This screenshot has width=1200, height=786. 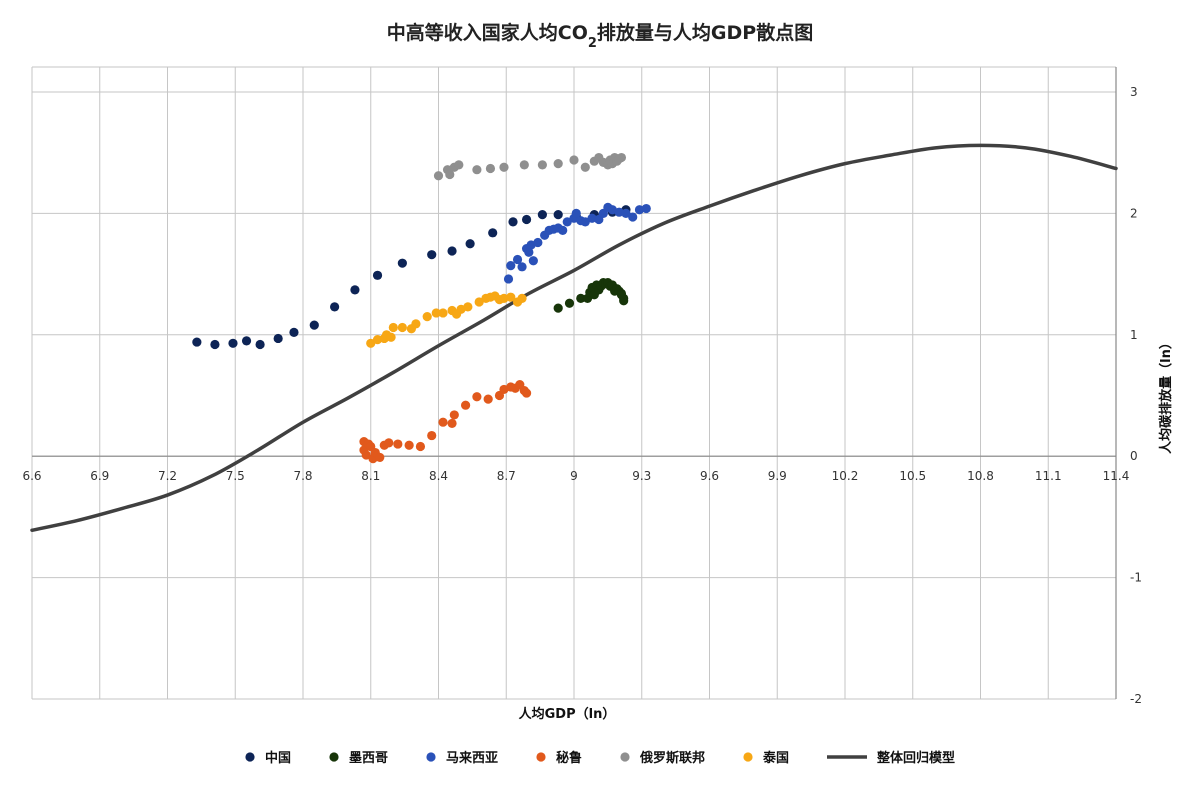 What do you see at coordinates (1166, 395) in the screenshot?
I see `y-axis-label: 人均碳排放量（ln）` at bounding box center [1166, 395].